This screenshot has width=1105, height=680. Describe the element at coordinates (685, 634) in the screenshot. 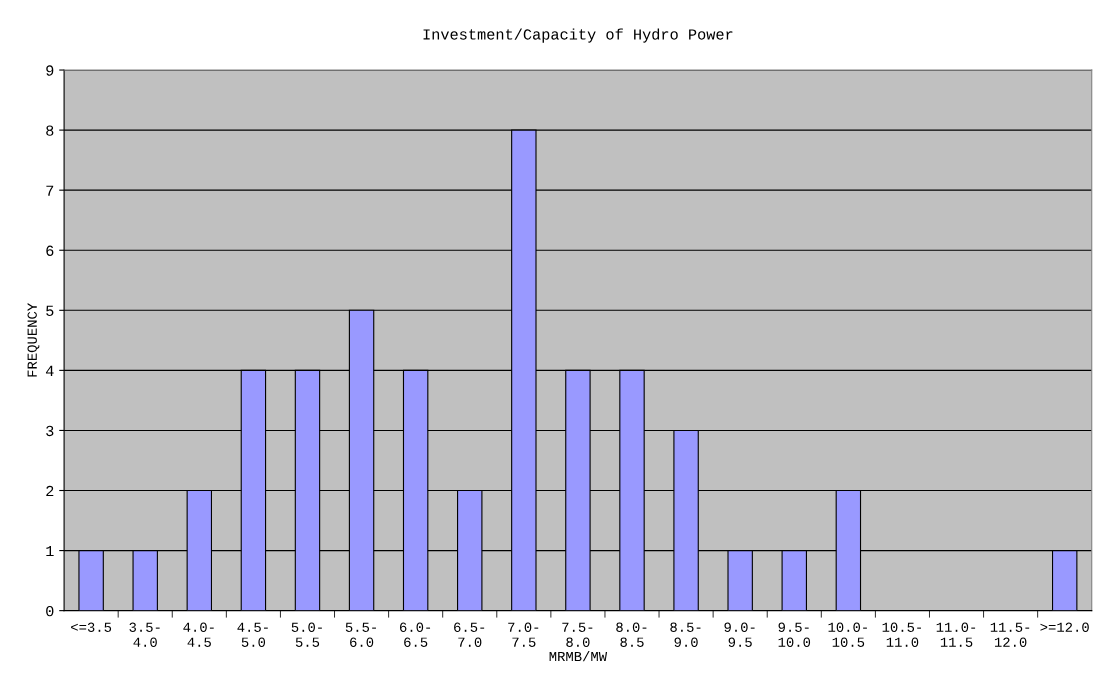

I see `x-tick-label: 8.5- 9.0` at that location.